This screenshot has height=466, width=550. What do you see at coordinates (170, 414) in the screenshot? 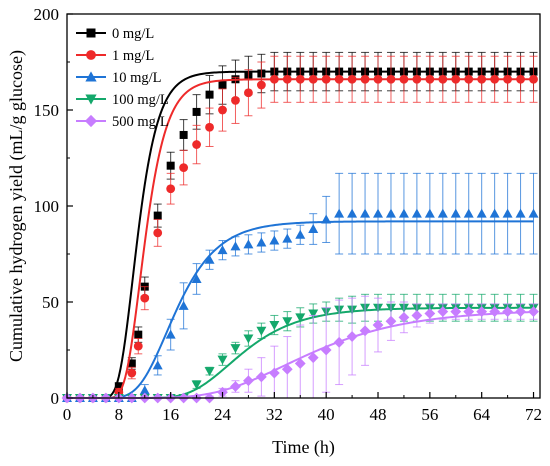
I see `x-tick-label: 16` at bounding box center [170, 414].